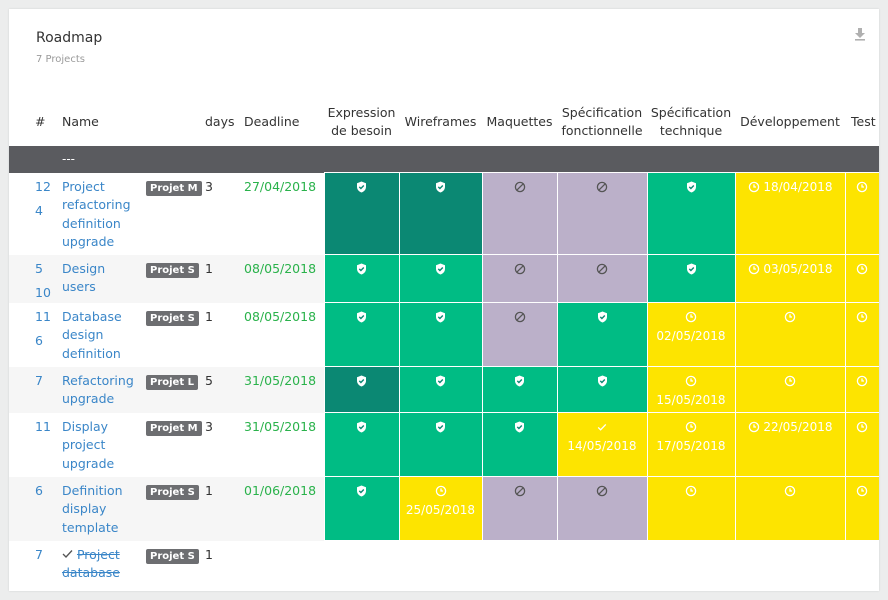 The height and width of the screenshot is (600, 888). What do you see at coordinates (96, 214) in the screenshot?
I see `project-name-link: Project refactoring definition upgrade` at bounding box center [96, 214].